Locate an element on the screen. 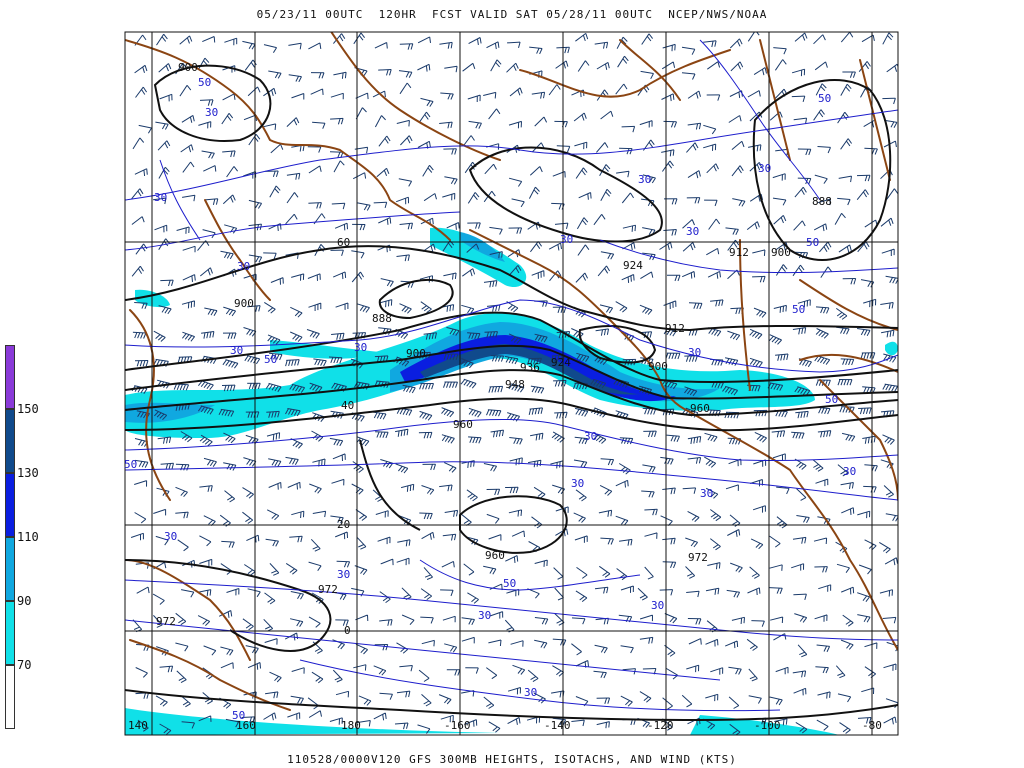 This screenshot has width=1024, height=768. height-label: 936 is located at coordinates (530, 367).